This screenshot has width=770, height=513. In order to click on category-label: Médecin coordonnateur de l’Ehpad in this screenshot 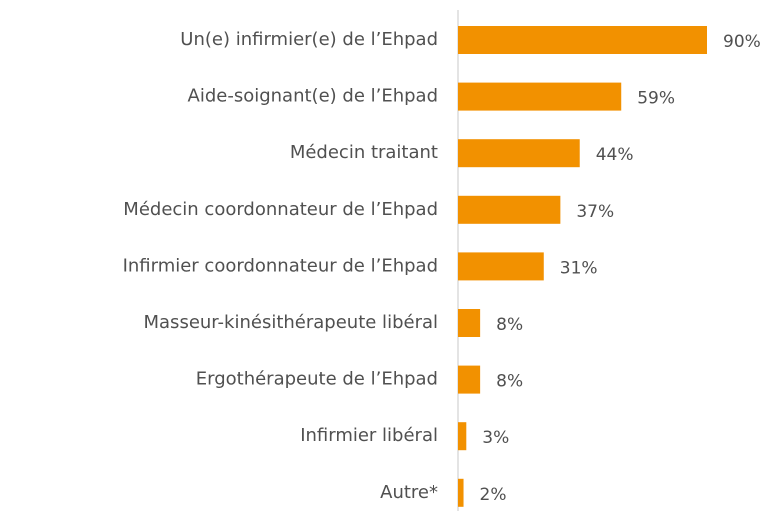, I will do `click(280, 209)`.